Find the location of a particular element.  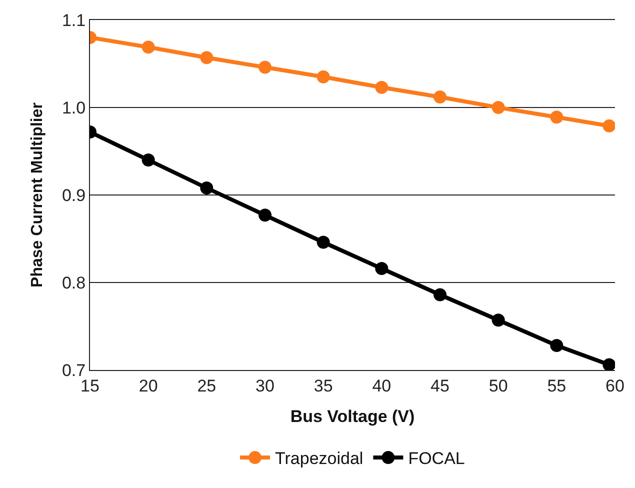

x-tick-label: 55 is located at coordinates (556, 386).